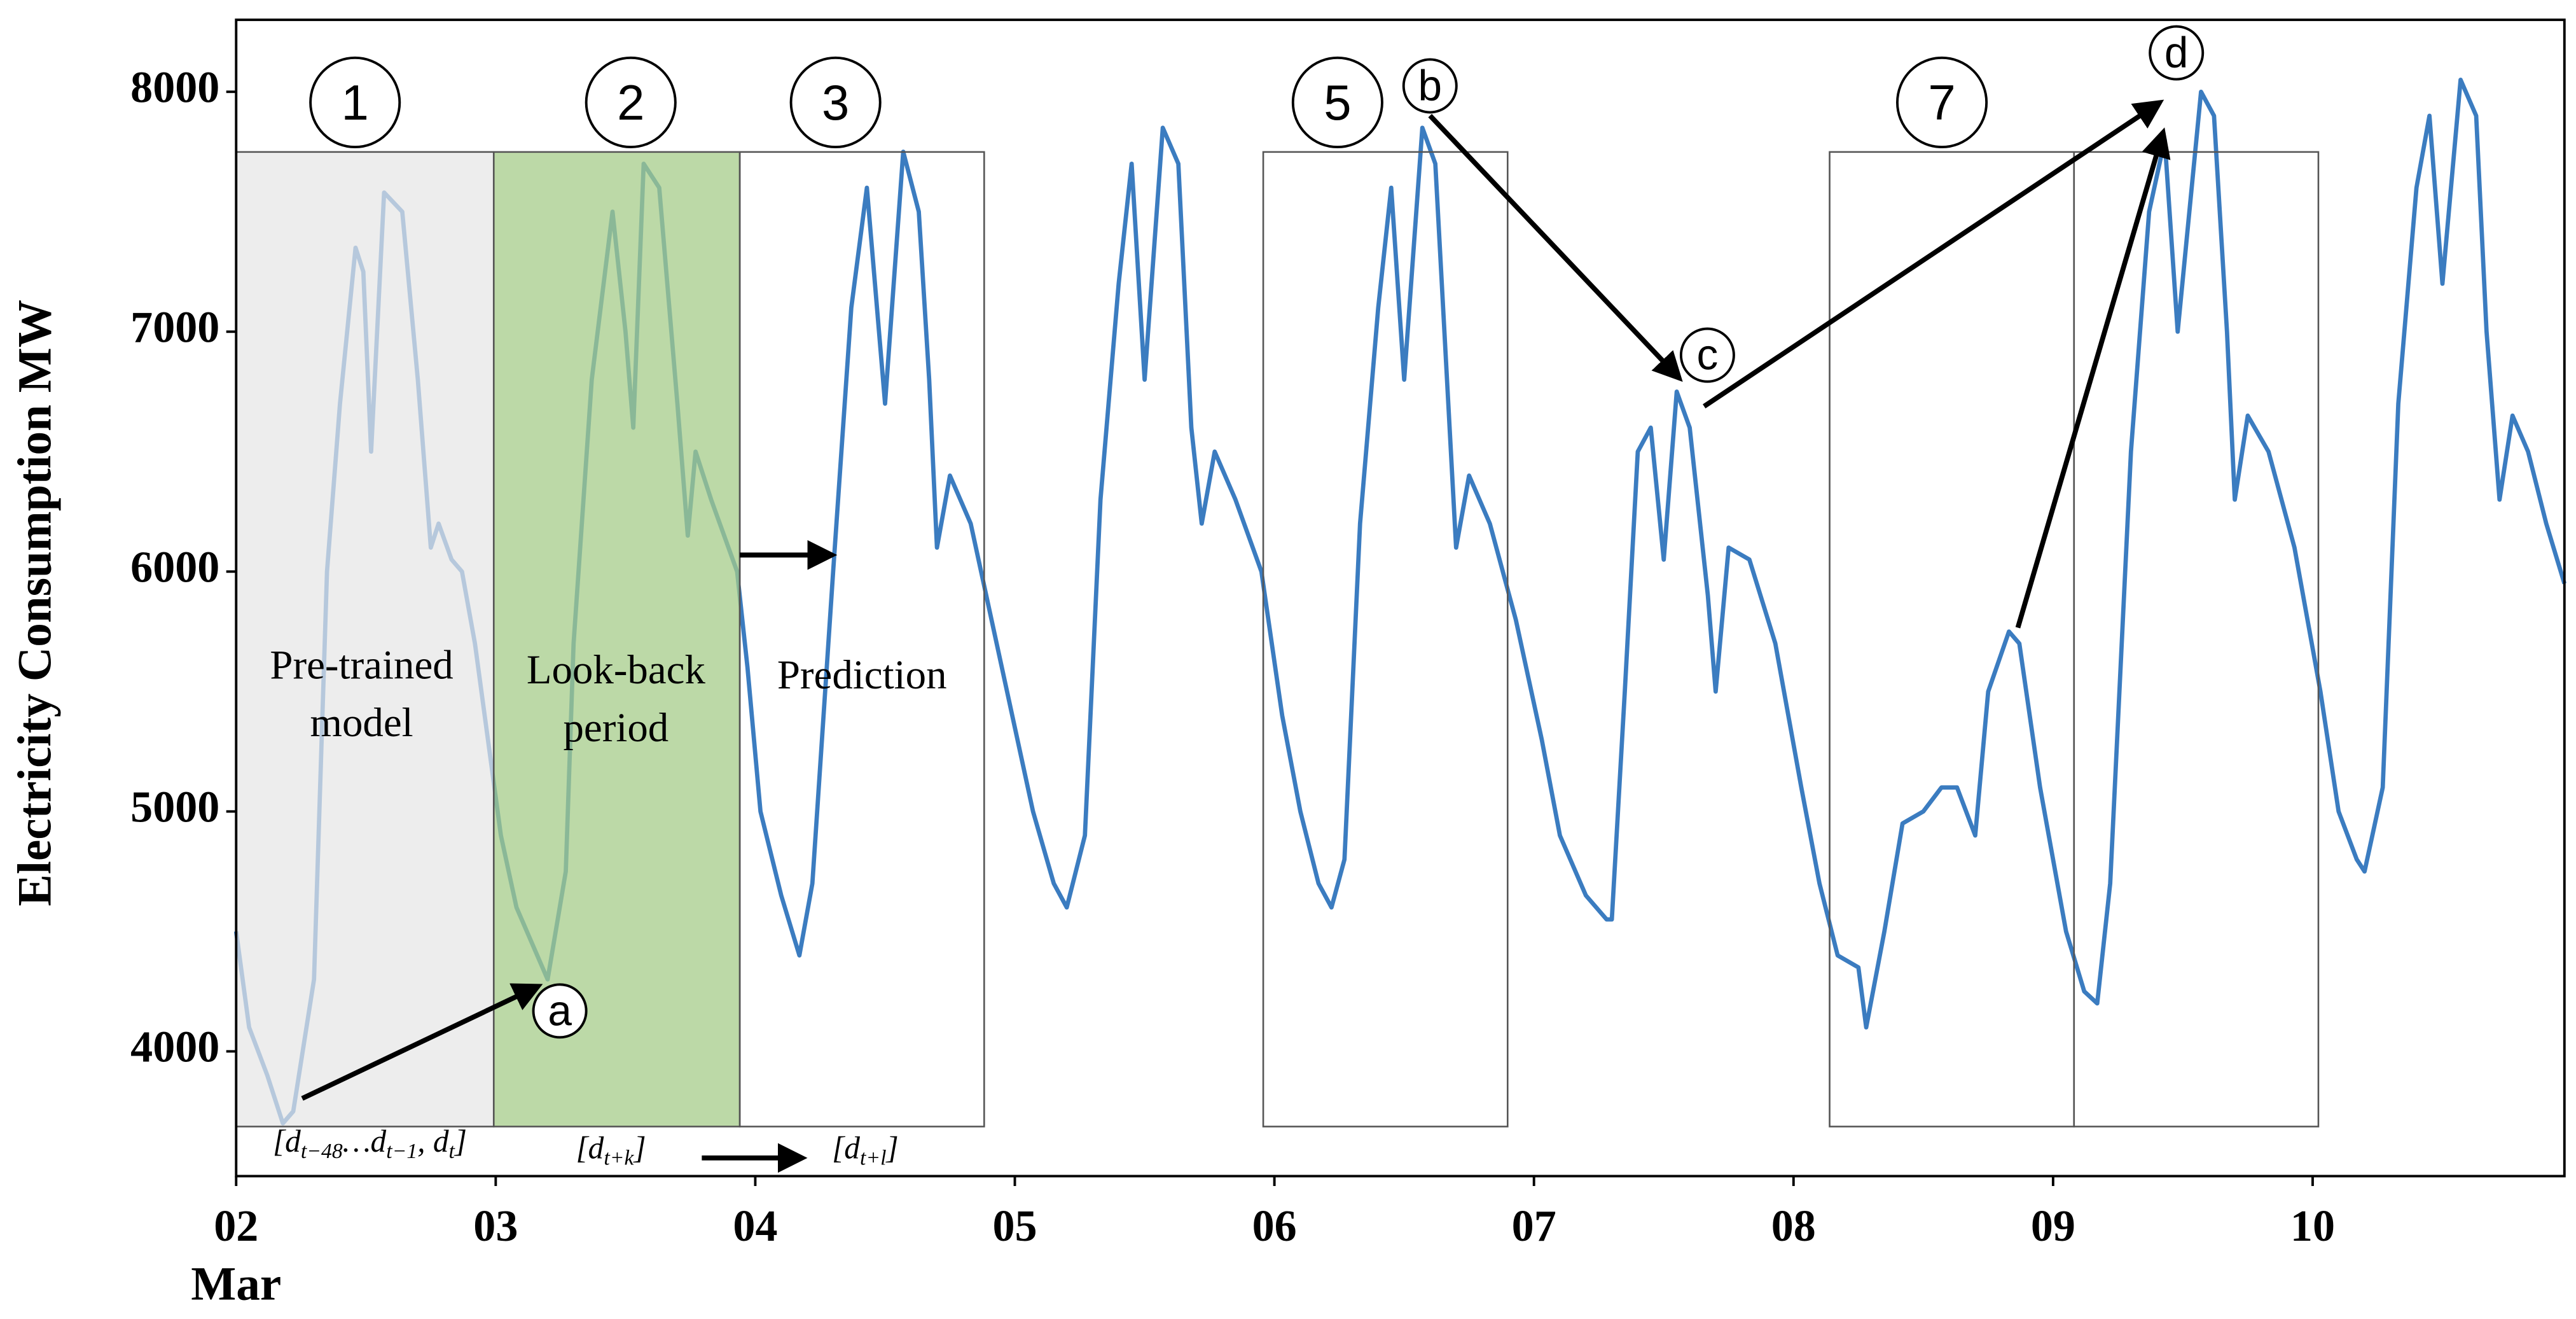  I want to click on circle-label: d, so click(2177, 53).